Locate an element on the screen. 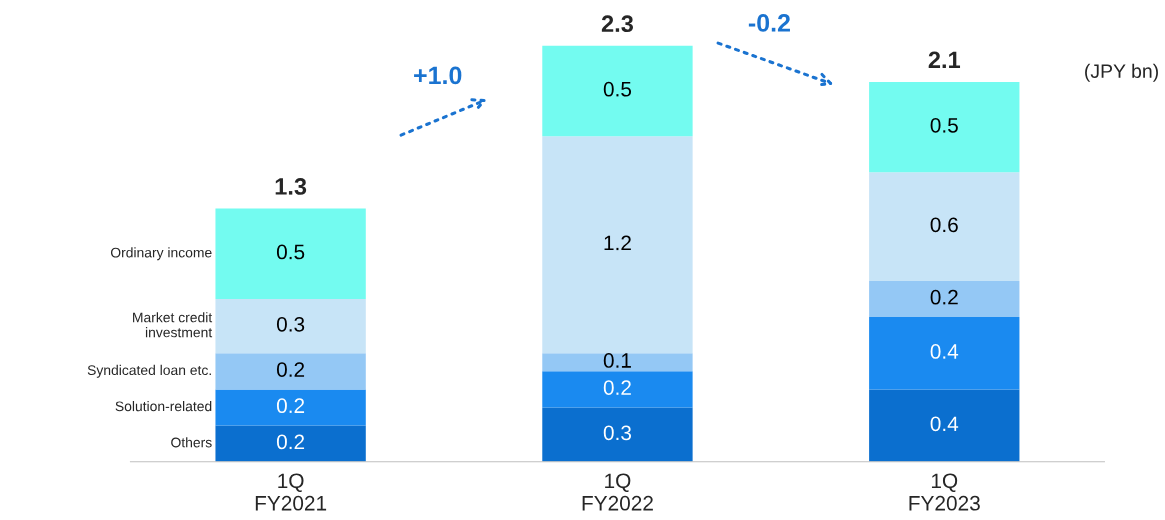  x-tick-label: 1Q FY2021 is located at coordinates (291, 492).